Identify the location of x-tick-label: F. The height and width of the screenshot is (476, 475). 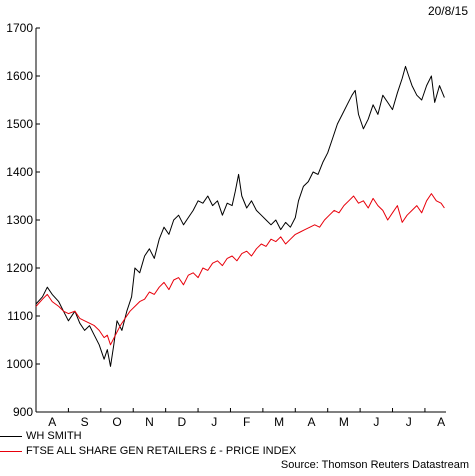
(246, 422).